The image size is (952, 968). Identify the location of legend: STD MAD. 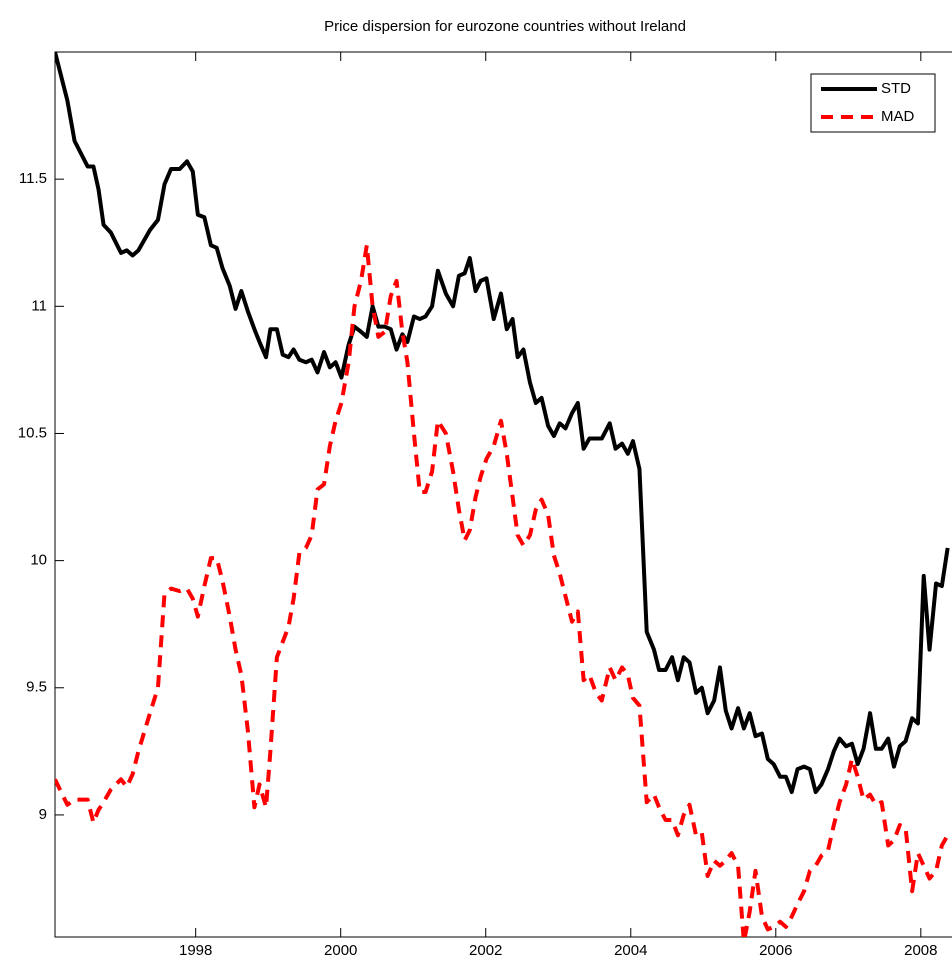
(873, 103).